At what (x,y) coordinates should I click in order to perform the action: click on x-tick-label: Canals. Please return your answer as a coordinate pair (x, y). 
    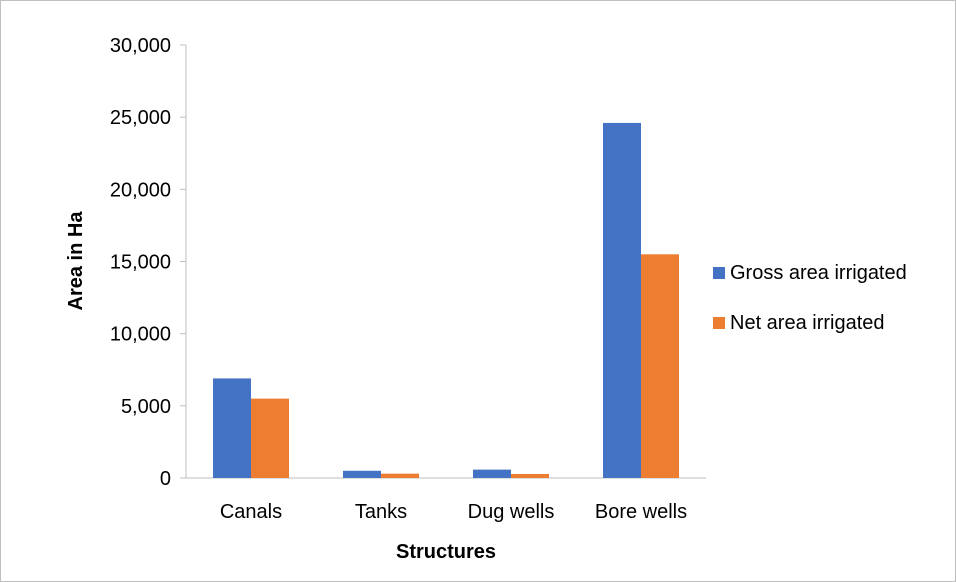
    Looking at the image, I should click on (251, 512).